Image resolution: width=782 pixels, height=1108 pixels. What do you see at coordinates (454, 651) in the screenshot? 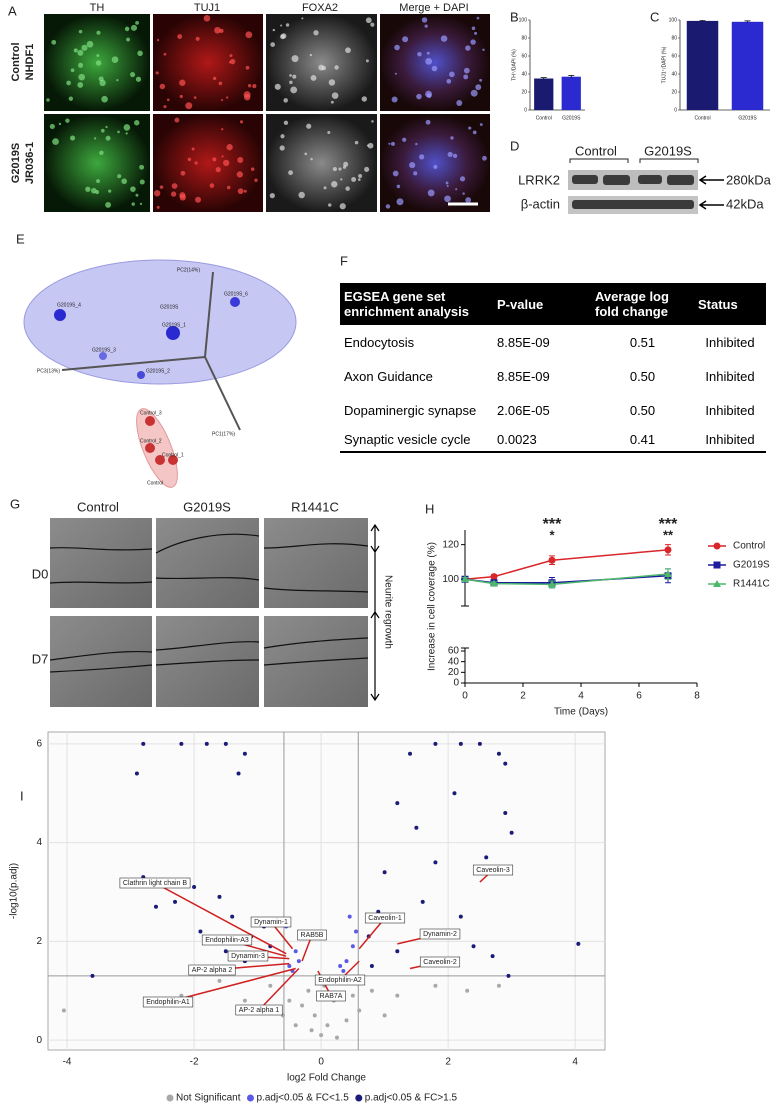
I see `y-tick-label: 60` at bounding box center [454, 651].